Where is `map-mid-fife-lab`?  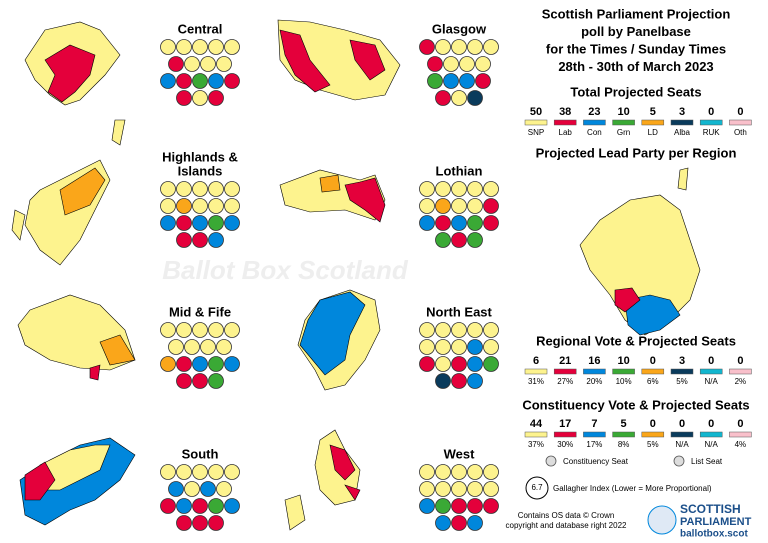 map-mid-fife-lab is located at coordinates (95, 372).